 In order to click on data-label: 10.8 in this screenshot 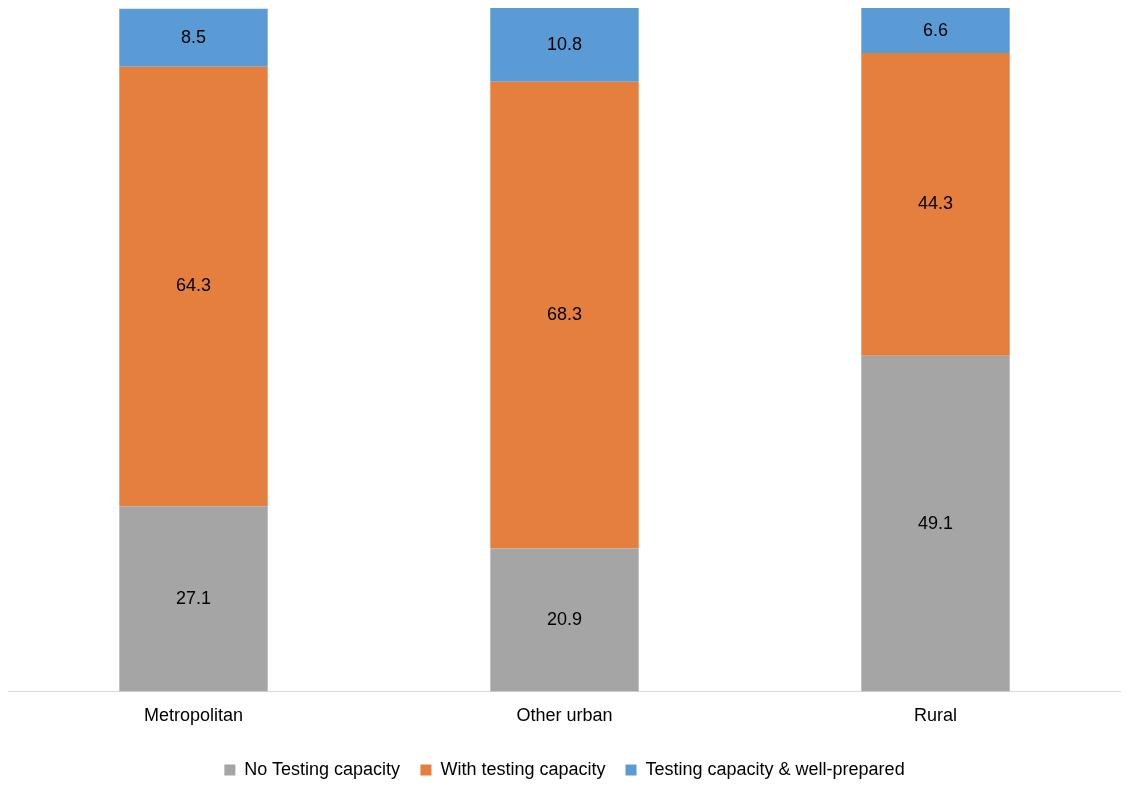, I will do `click(564, 43)`.